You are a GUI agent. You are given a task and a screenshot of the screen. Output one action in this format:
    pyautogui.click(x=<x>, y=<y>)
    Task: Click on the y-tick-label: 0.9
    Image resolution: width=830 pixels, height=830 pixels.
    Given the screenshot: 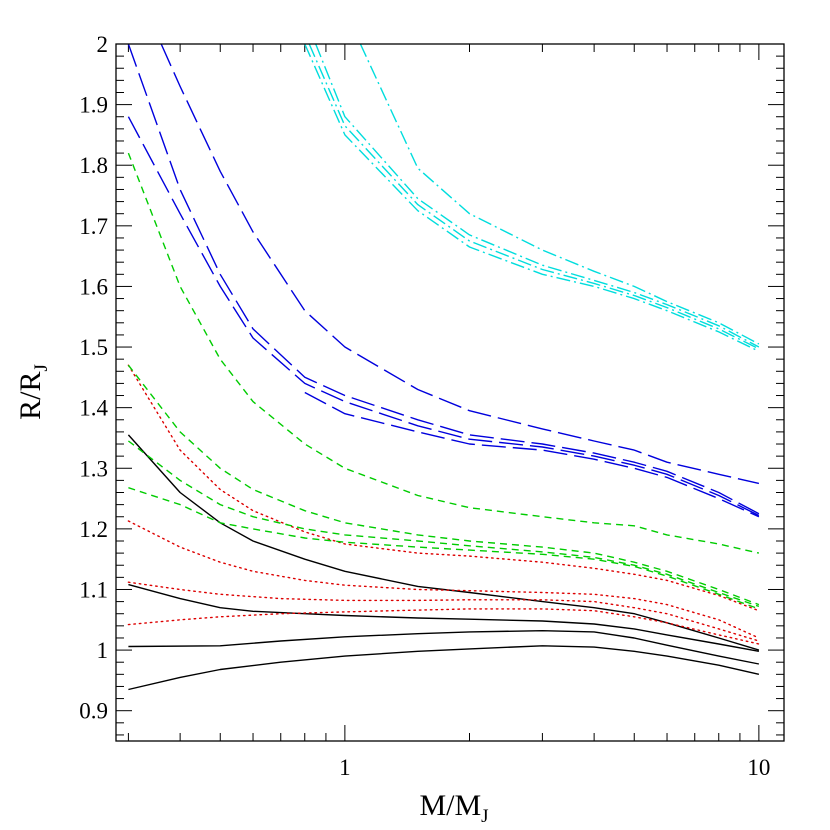 What is the action you would take?
    pyautogui.click(x=93, y=711)
    